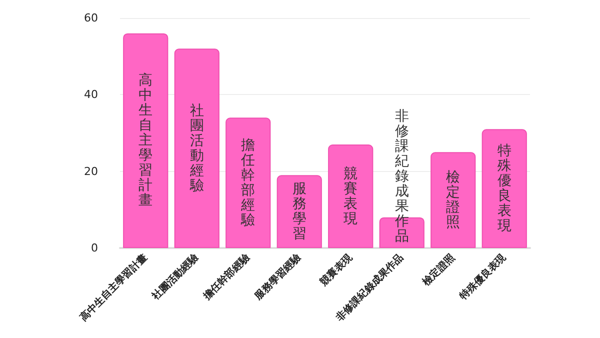 The height and width of the screenshot is (338, 600). What do you see at coordinates (482, 277) in the screenshot?
I see `x-tick-label: 特殊優良表現` at bounding box center [482, 277].